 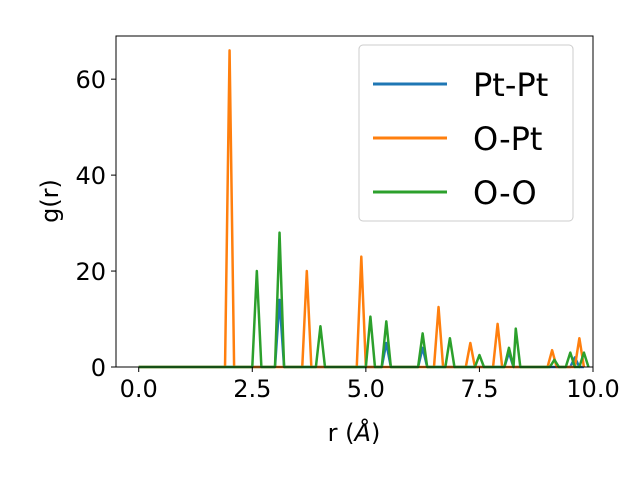 I want to click on legend-label-o-pt: O-Pt, so click(x=507, y=139).